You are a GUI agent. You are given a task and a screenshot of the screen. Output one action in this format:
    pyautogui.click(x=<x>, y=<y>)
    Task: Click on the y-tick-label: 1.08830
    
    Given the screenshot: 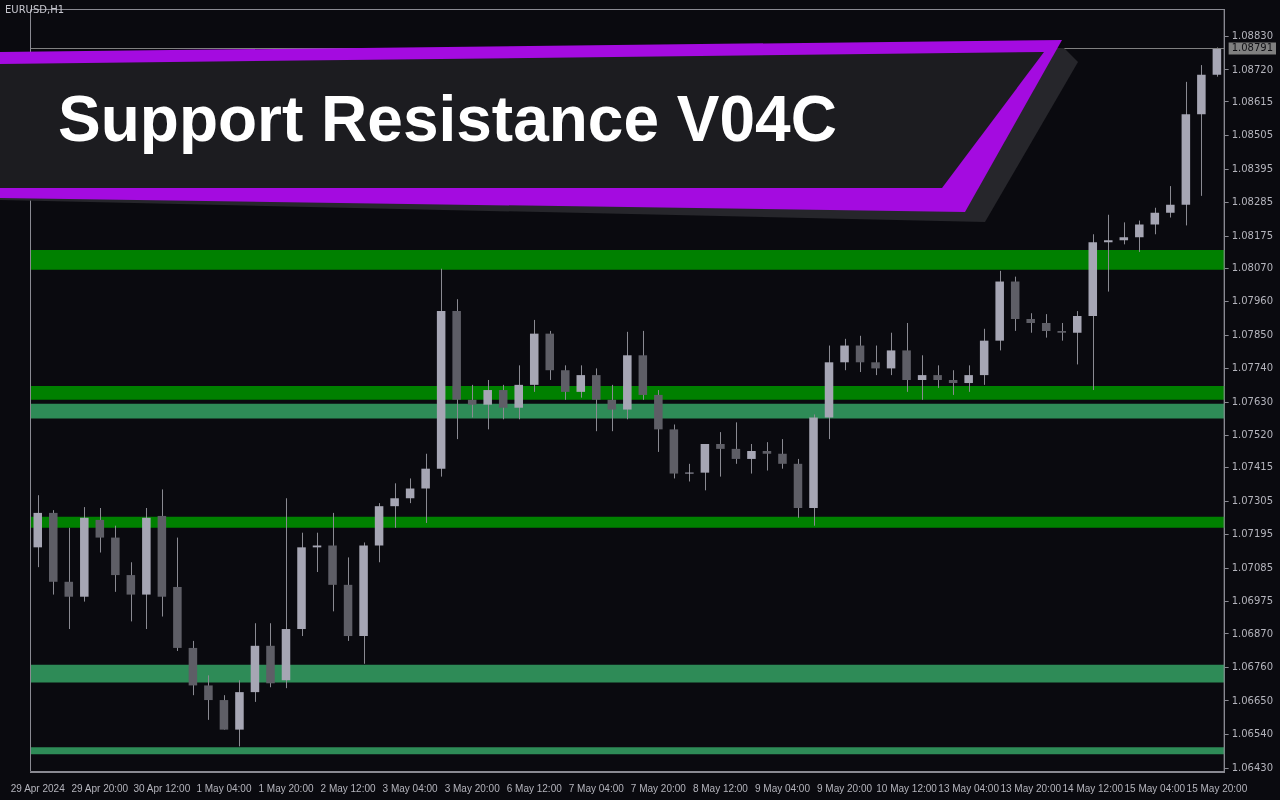 What is the action you would take?
    pyautogui.click(x=1252, y=36)
    